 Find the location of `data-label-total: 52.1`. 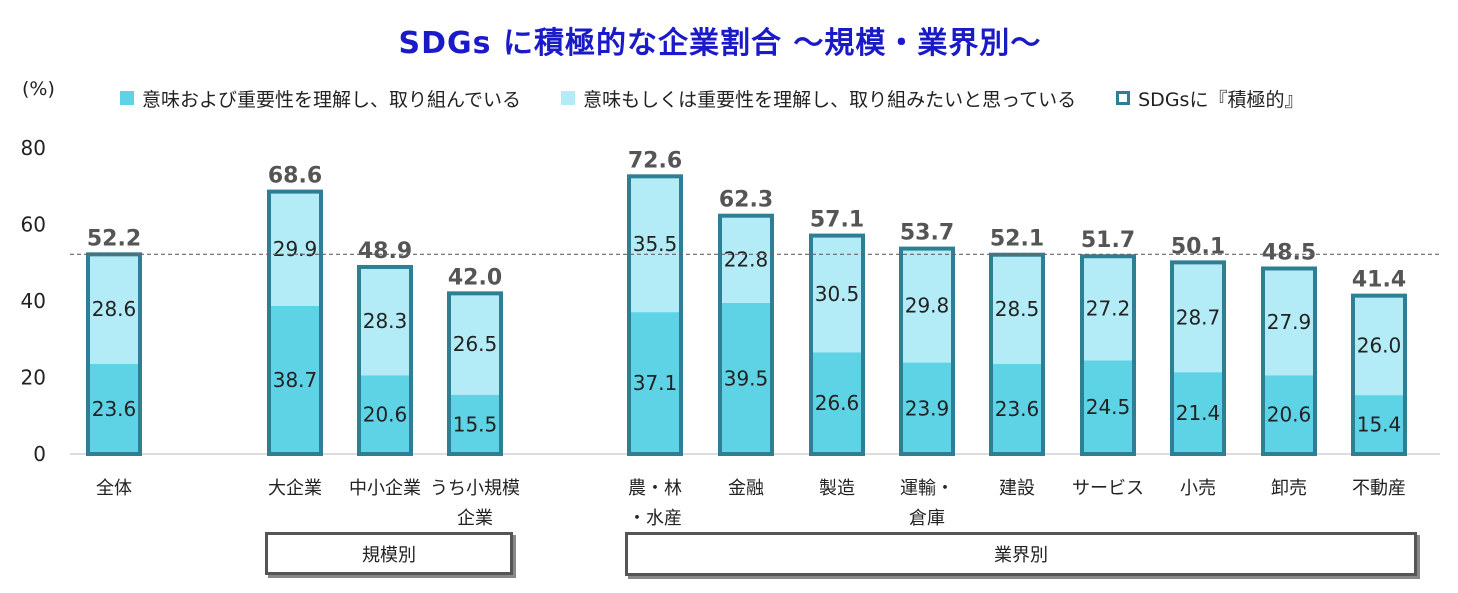

data-label-total: 52.1 is located at coordinates (1017, 239).